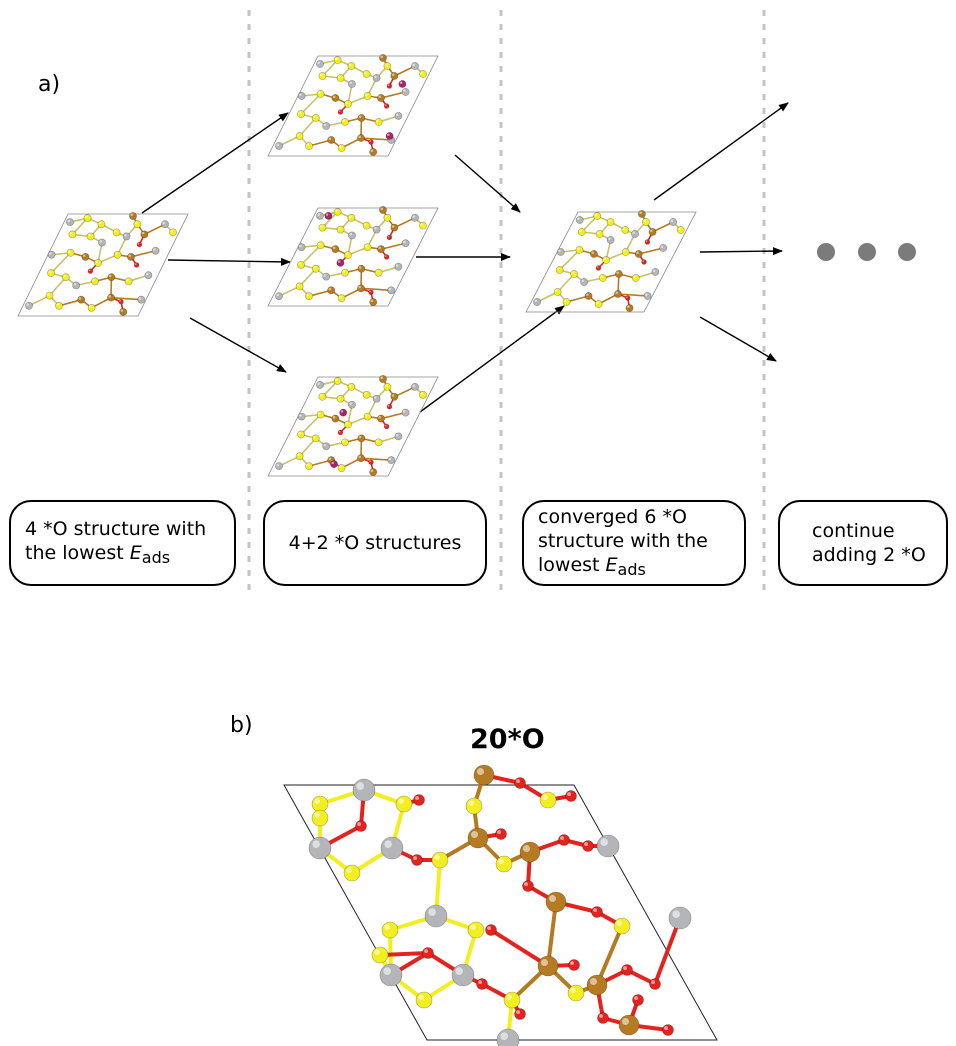 This screenshot has height=1046, width=956. I want to click on caption-box: 4+2 *O structures, so click(375, 543).